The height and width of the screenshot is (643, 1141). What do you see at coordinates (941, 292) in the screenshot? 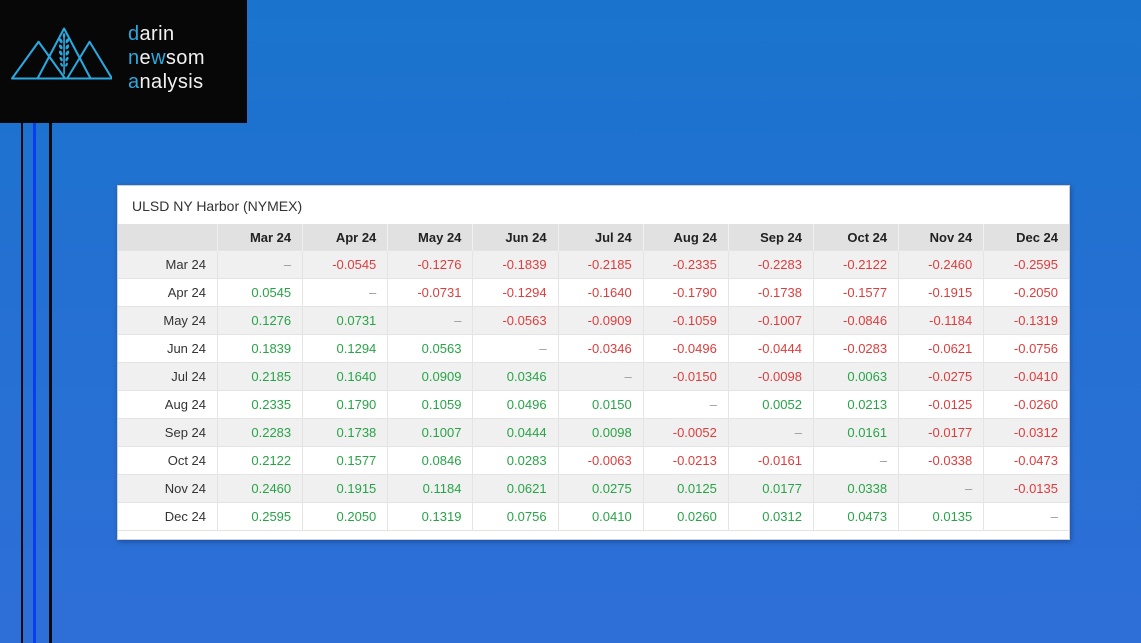
I see `spread-cell-apr-24-vs-nov-24: -0.1915` at bounding box center [941, 292].